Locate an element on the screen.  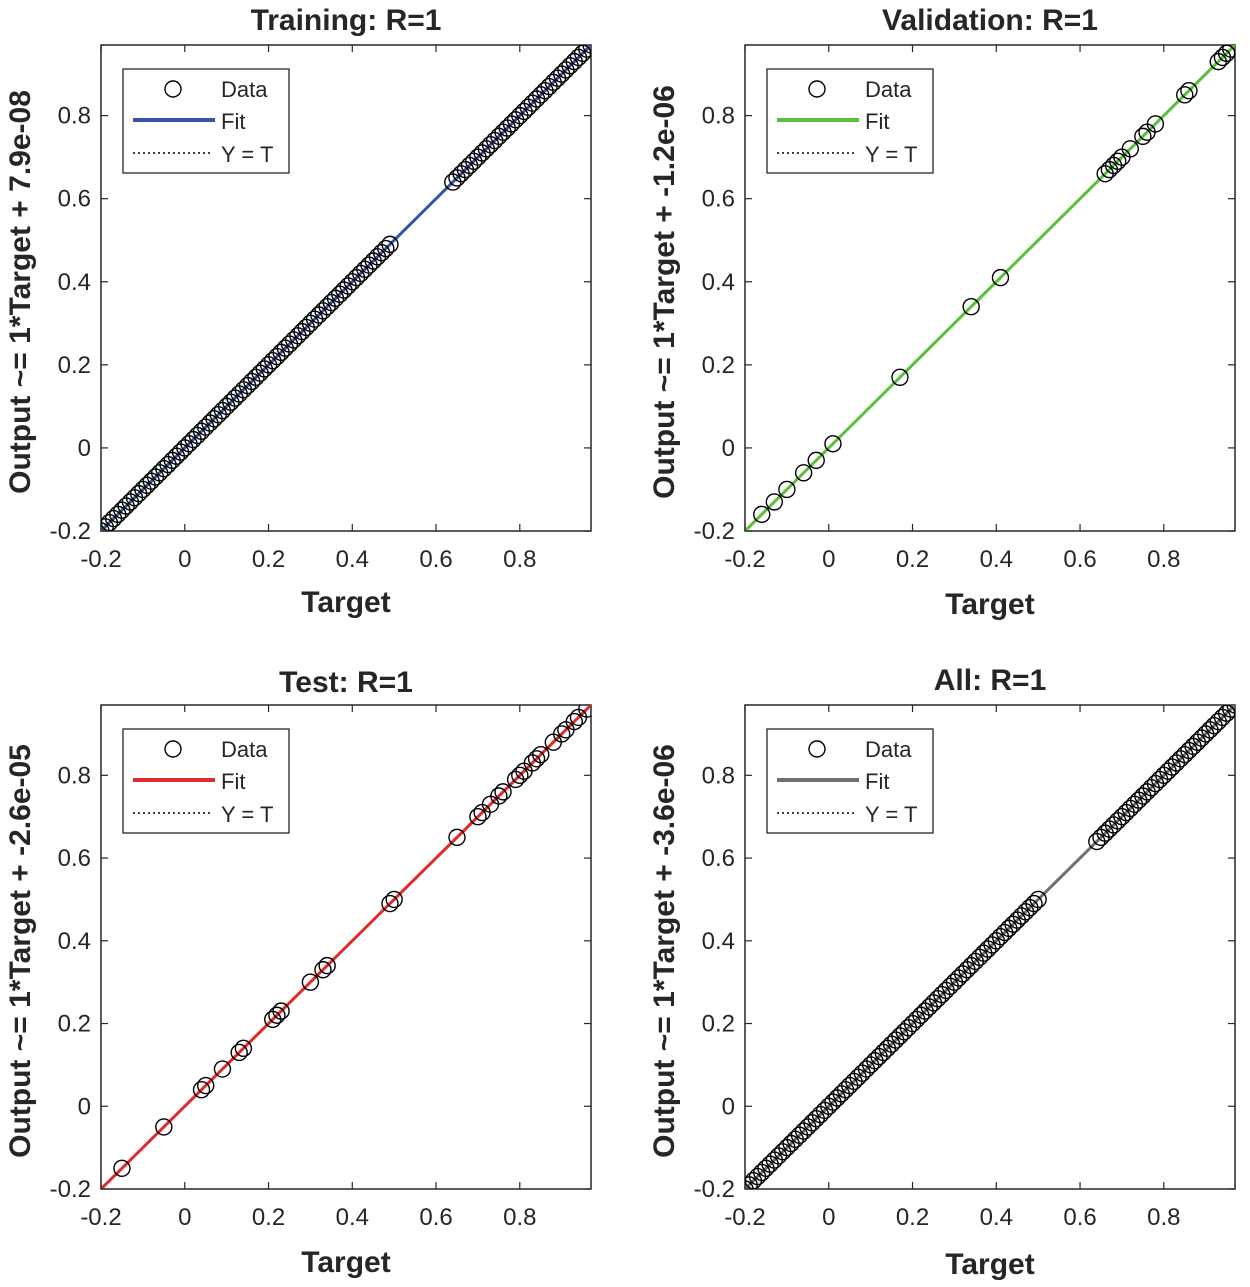
x-tick-label: 0.2 is located at coordinates (912, 1217).